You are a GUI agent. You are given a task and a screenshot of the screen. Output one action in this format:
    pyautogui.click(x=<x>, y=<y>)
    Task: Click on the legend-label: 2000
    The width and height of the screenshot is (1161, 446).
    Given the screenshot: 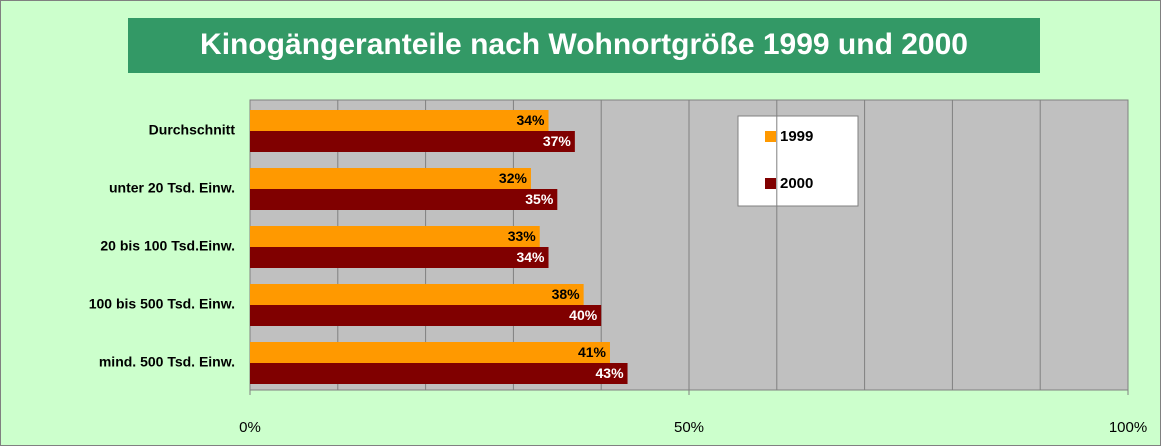 What is the action you would take?
    pyautogui.click(x=796, y=183)
    